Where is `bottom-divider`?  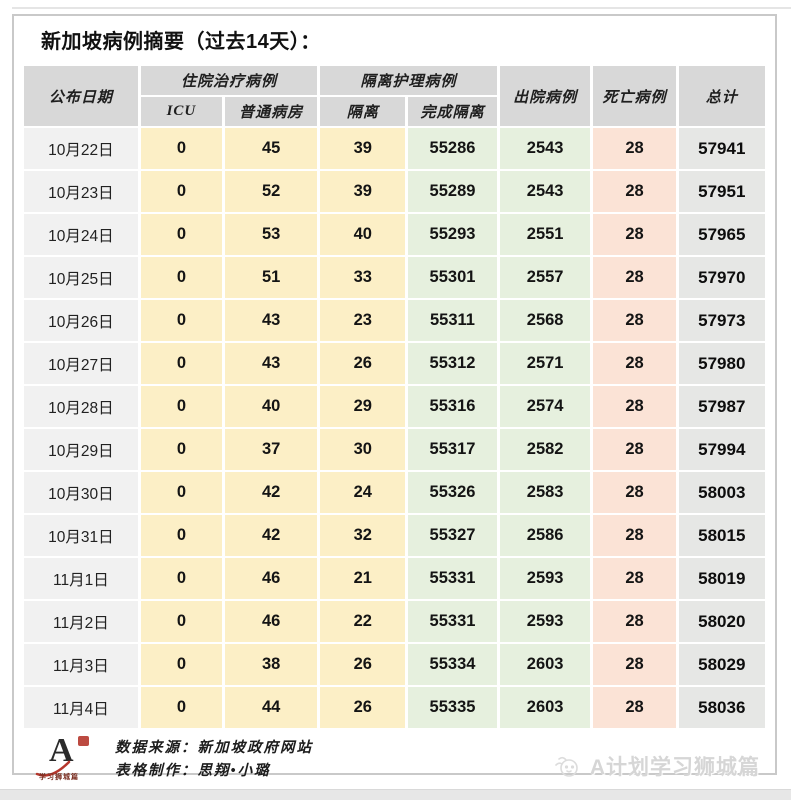
bottom-divider is located at coordinates (395, 794).